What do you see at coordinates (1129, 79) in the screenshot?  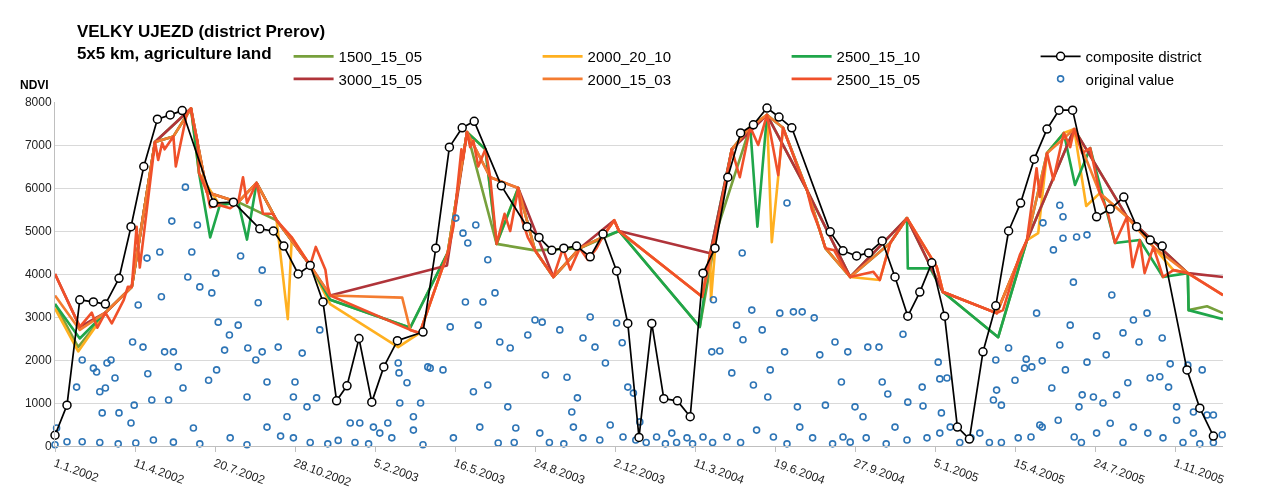 I see `legend-label: original value` at bounding box center [1129, 79].